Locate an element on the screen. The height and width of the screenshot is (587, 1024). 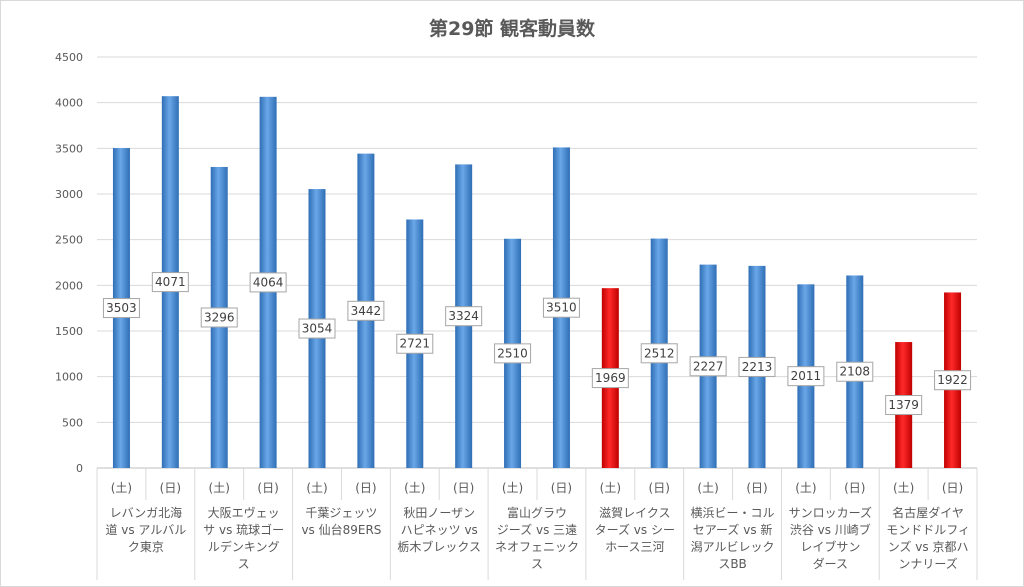
data-label: 2011 is located at coordinates (806, 376).